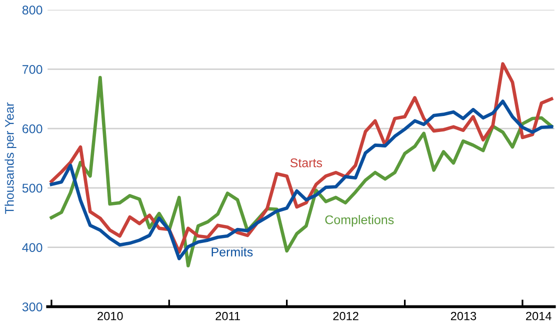 This screenshot has width=560, height=328. I want to click on x-tick-label: 2012, so click(345, 316).